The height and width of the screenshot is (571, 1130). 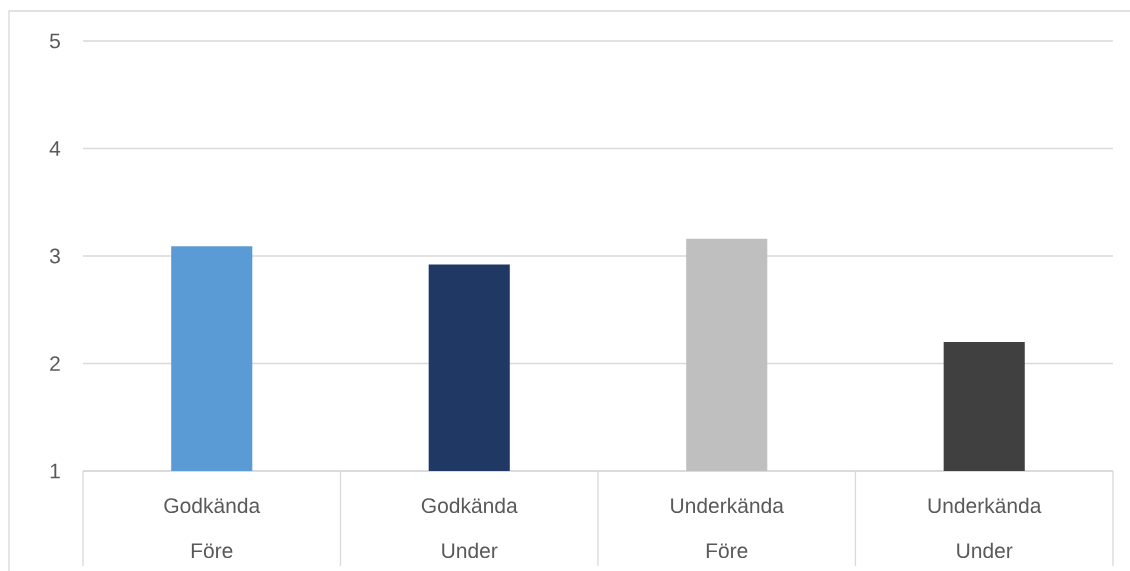 What do you see at coordinates (727, 528) in the screenshot?
I see `category-label: Underkända Före` at bounding box center [727, 528].